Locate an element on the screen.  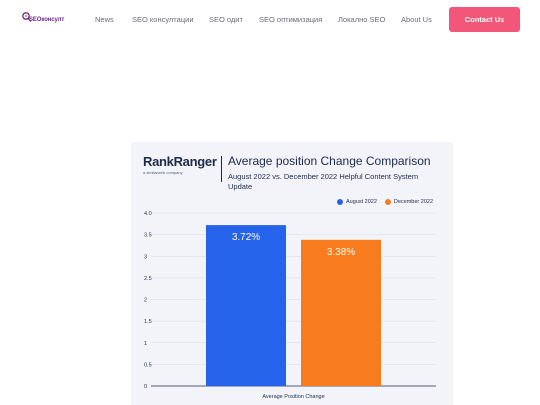
chart-legend: August 2022 December 2022 is located at coordinates (389, 202).